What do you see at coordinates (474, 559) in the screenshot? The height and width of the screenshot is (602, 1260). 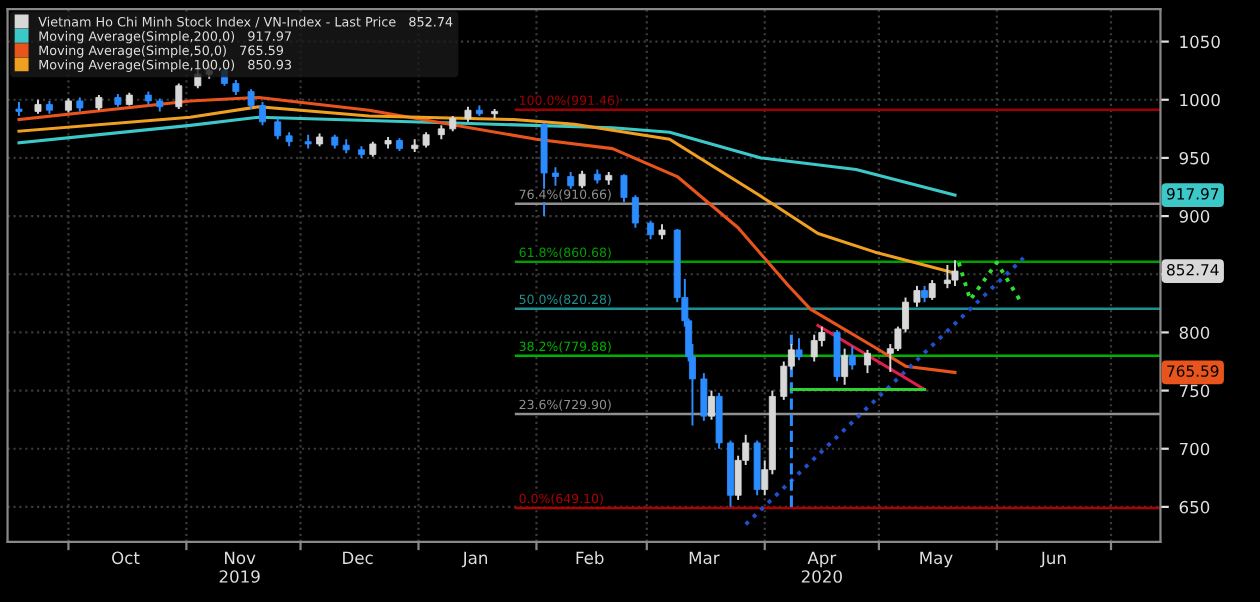 I see `x-tick-label: Jan` at bounding box center [474, 559].